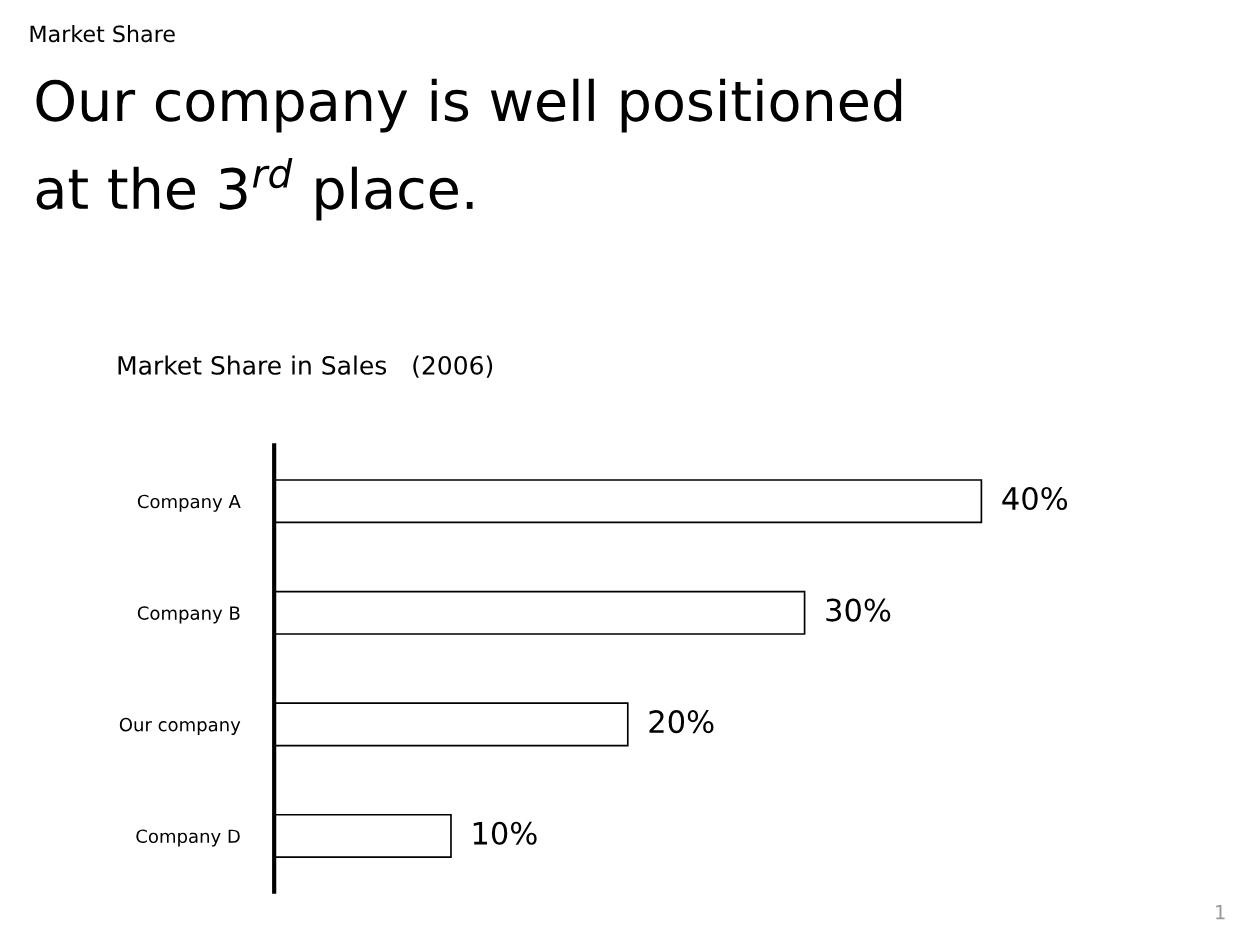 The image size is (1235, 926). What do you see at coordinates (180, 726) in the screenshot?
I see `y-tick-label: Our company` at bounding box center [180, 726].